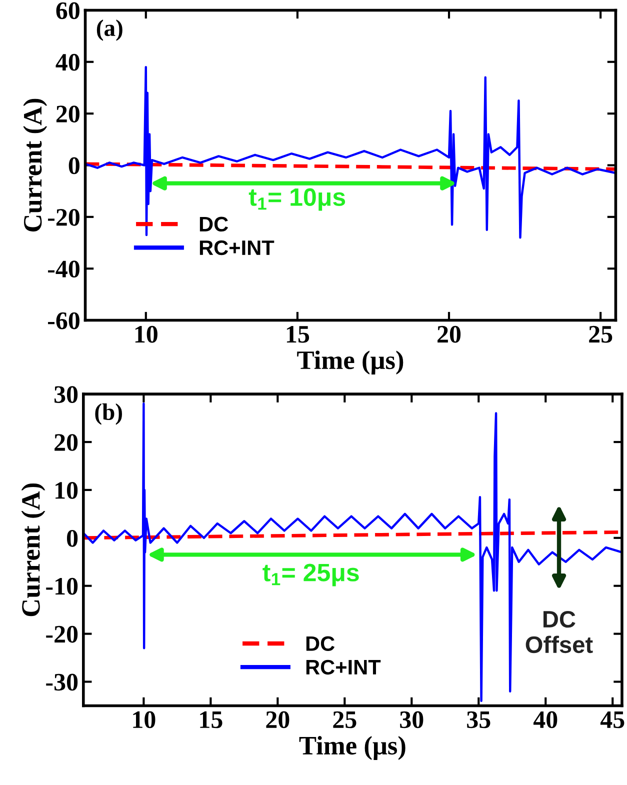 The image size is (627, 785). I want to click on x-tick-label: 45, so click(612, 719).